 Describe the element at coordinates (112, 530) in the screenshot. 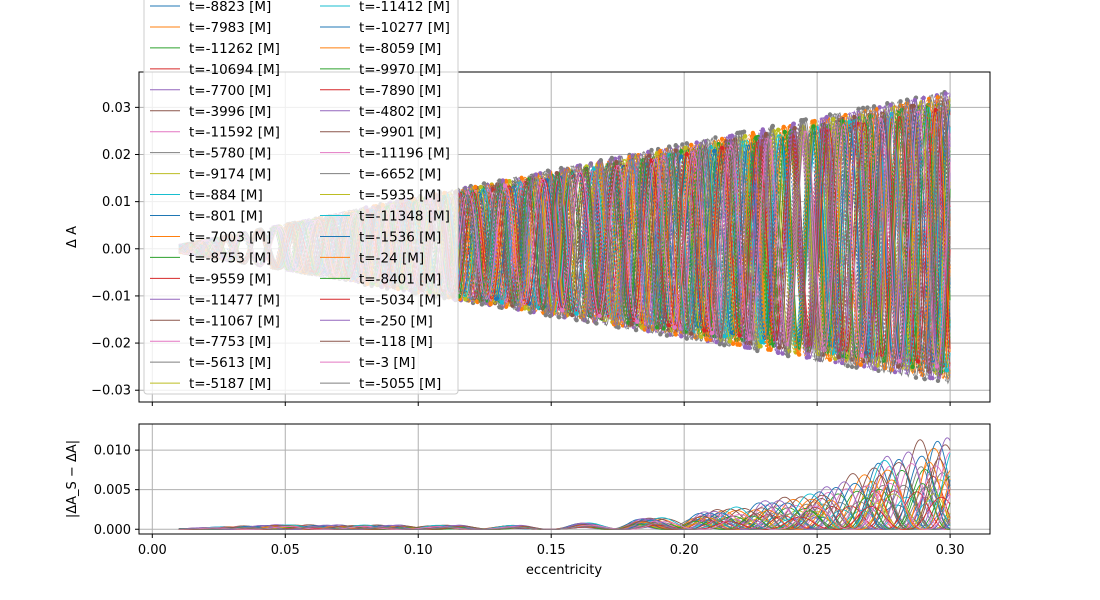

I see `bottom-y-tick-label: 0.000` at that location.